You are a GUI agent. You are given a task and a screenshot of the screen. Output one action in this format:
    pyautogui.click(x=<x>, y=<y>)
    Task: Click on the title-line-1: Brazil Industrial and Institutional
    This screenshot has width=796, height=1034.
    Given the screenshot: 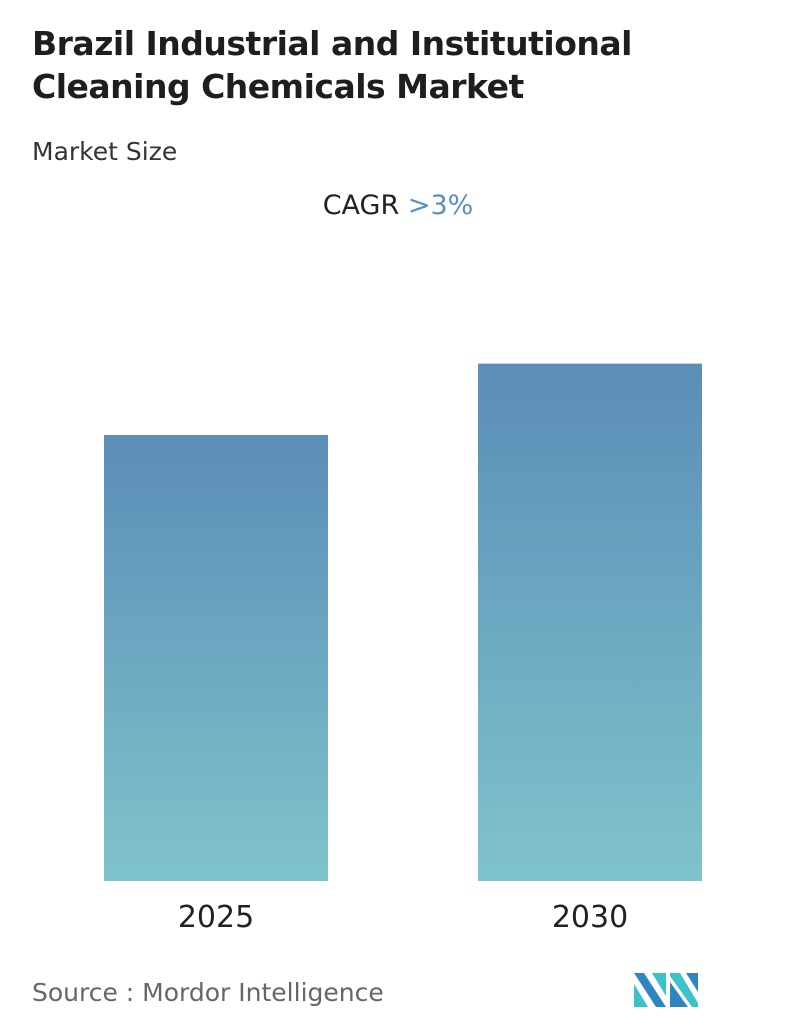 What is the action you would take?
    pyautogui.click(x=332, y=43)
    